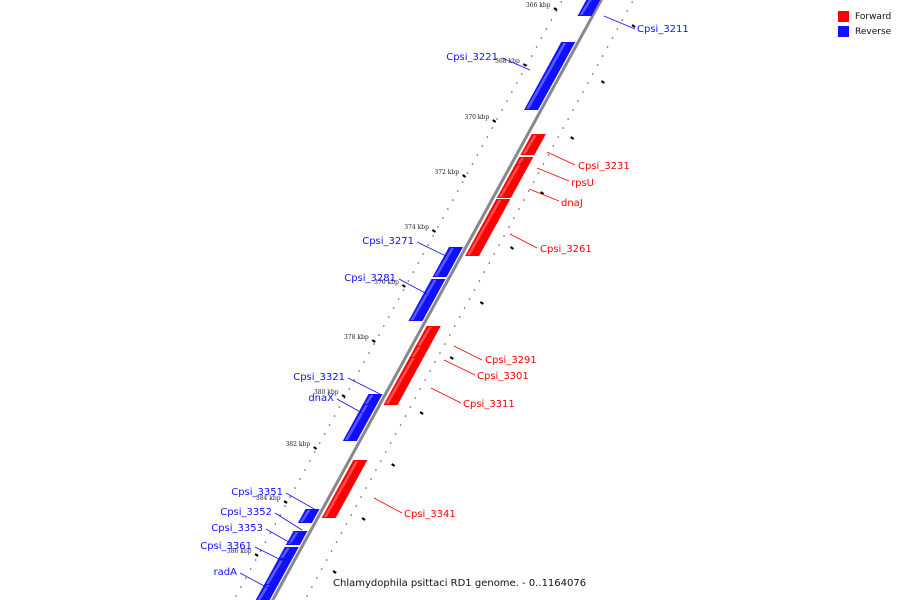 This screenshot has height=600, width=900. What do you see at coordinates (472, 57) in the screenshot?
I see `gene-label-cpsi-3221: Cpsi_3221` at bounding box center [472, 57].